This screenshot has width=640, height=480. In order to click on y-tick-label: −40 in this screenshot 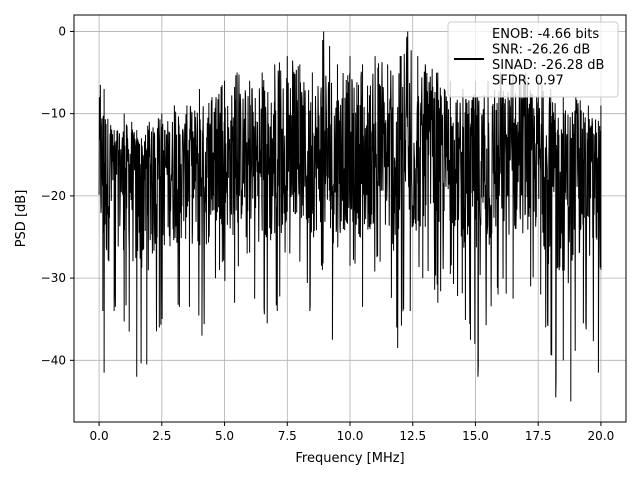, I will do `click(53, 360)`.